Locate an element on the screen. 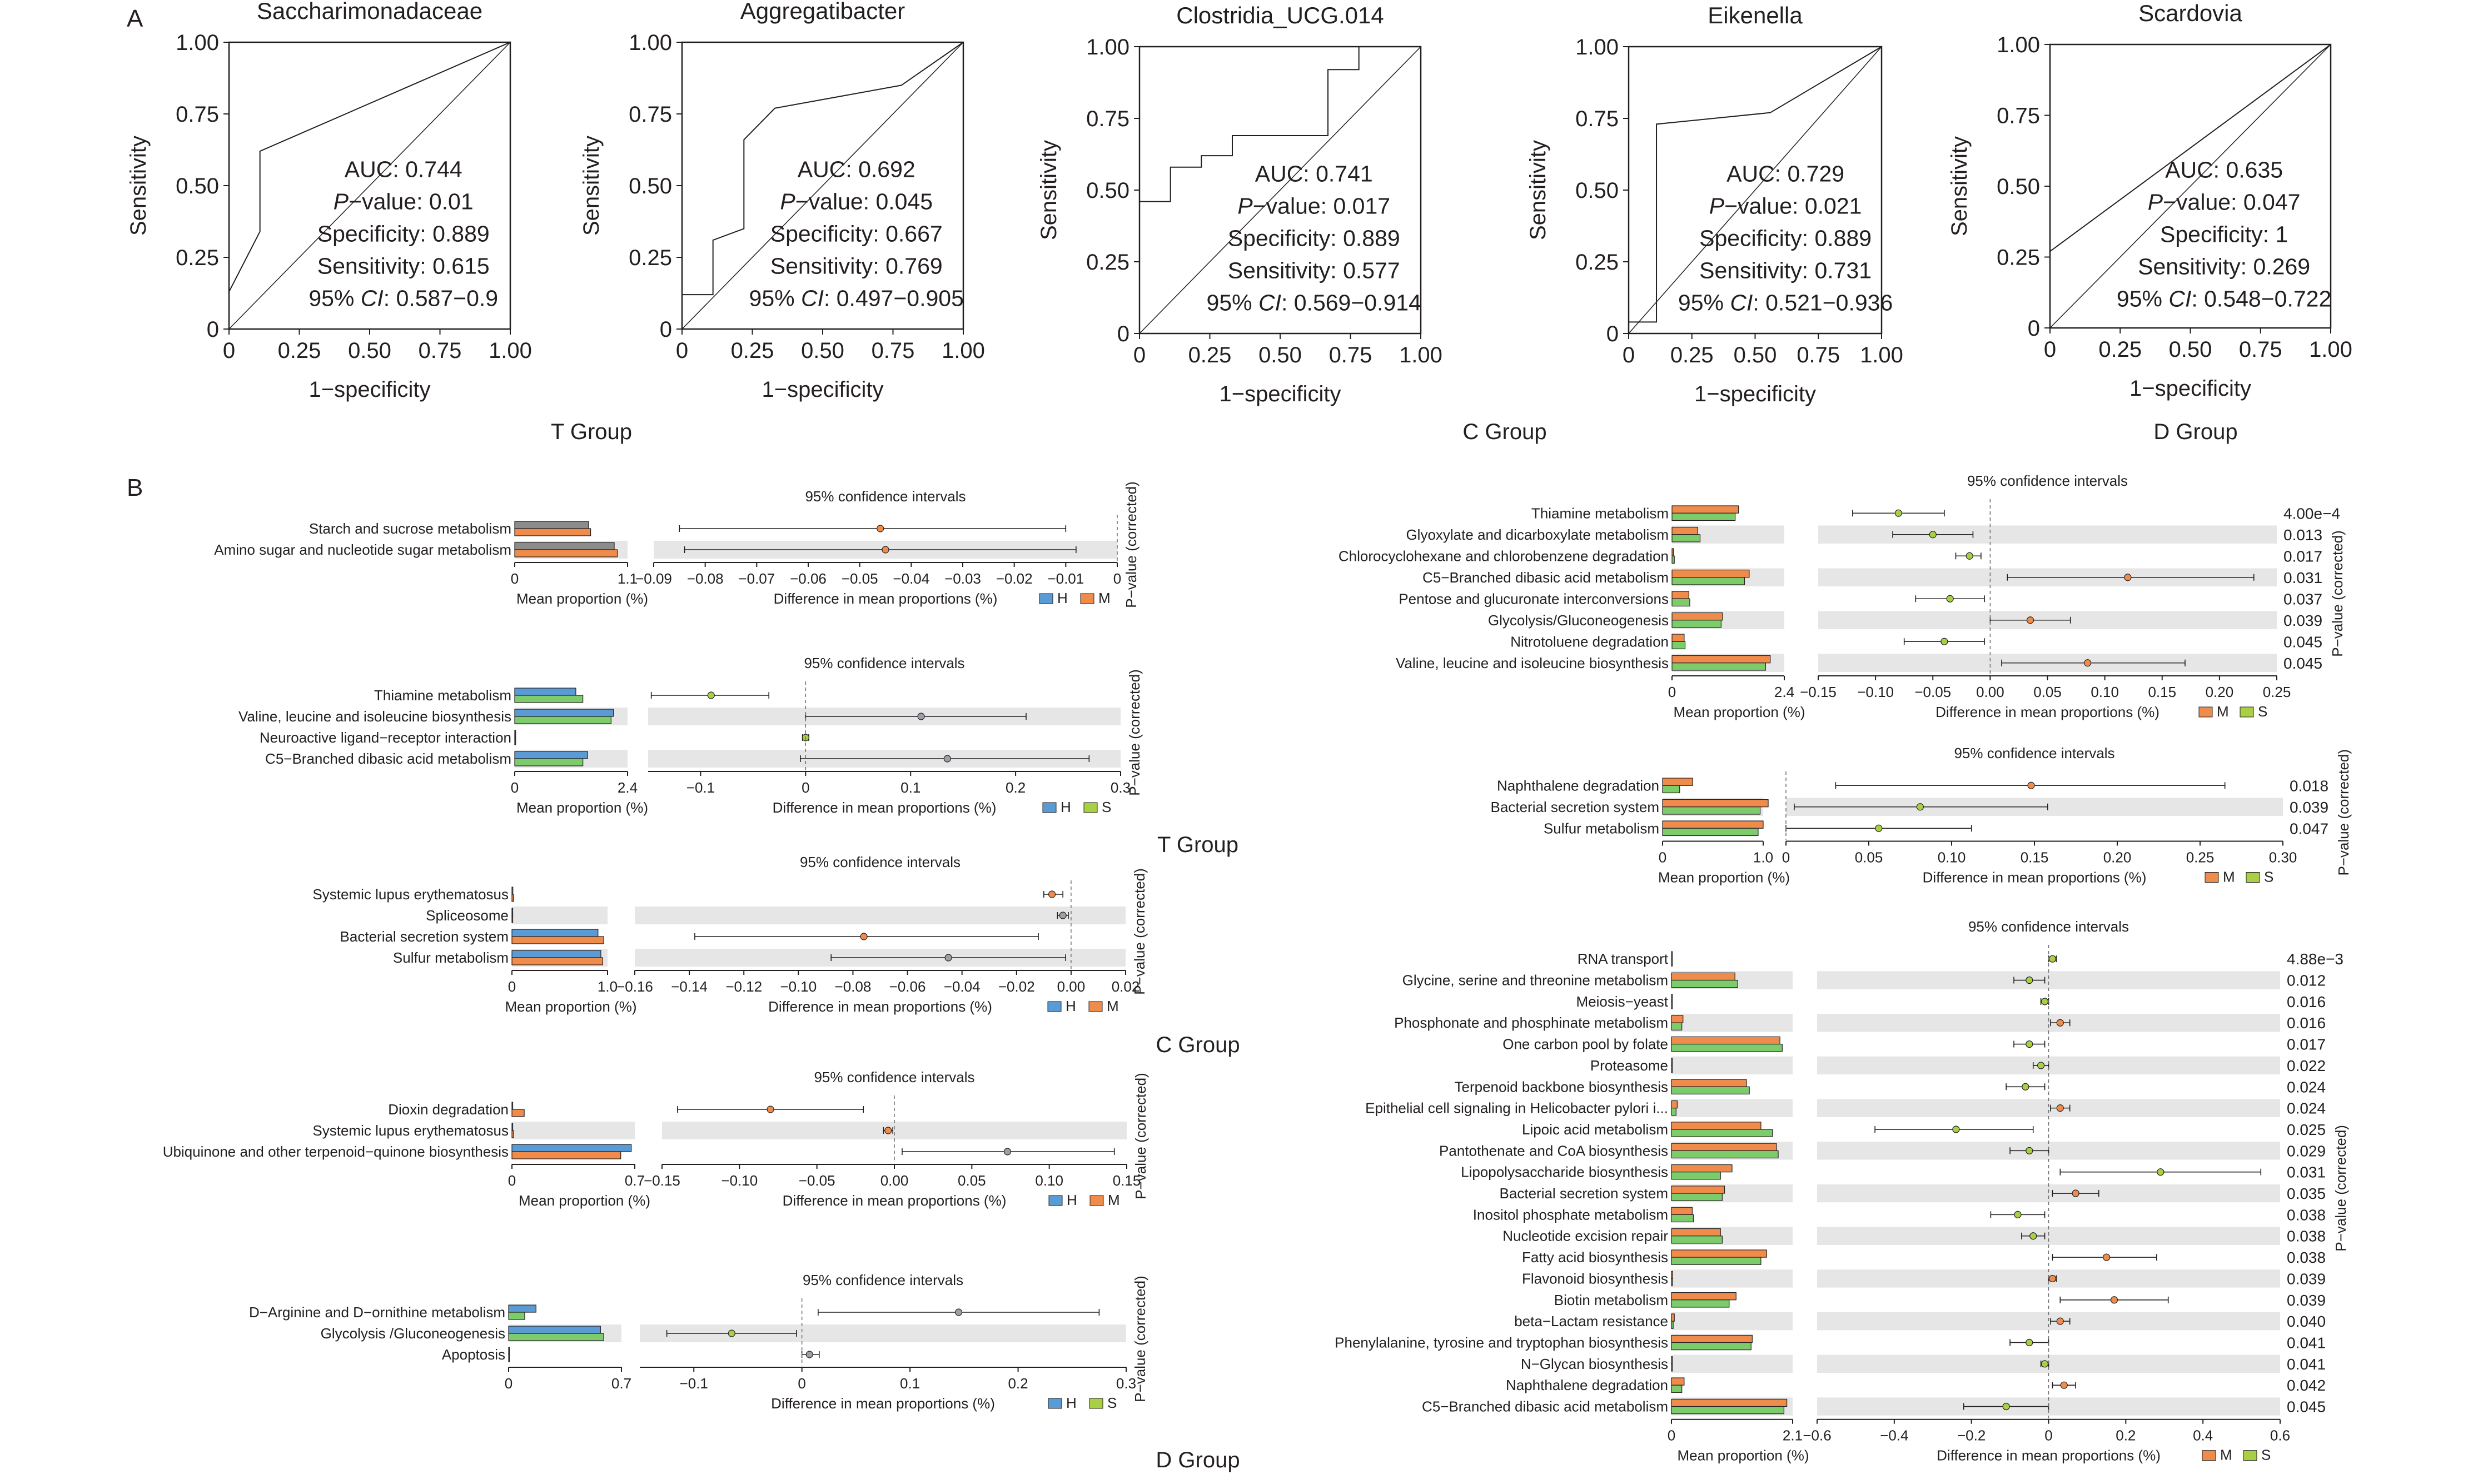  feature-label: Naphthalene degradation is located at coordinates (1578, 785).